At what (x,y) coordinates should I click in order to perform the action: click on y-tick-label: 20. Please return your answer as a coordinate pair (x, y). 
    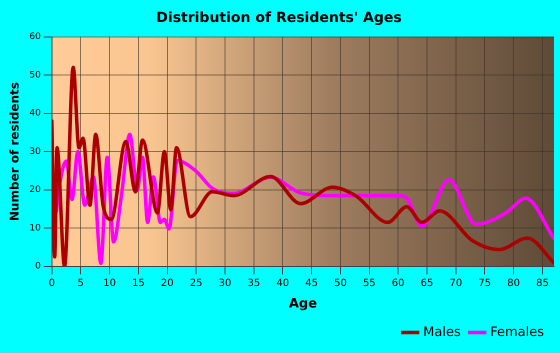
    Looking at the image, I should click on (35, 190).